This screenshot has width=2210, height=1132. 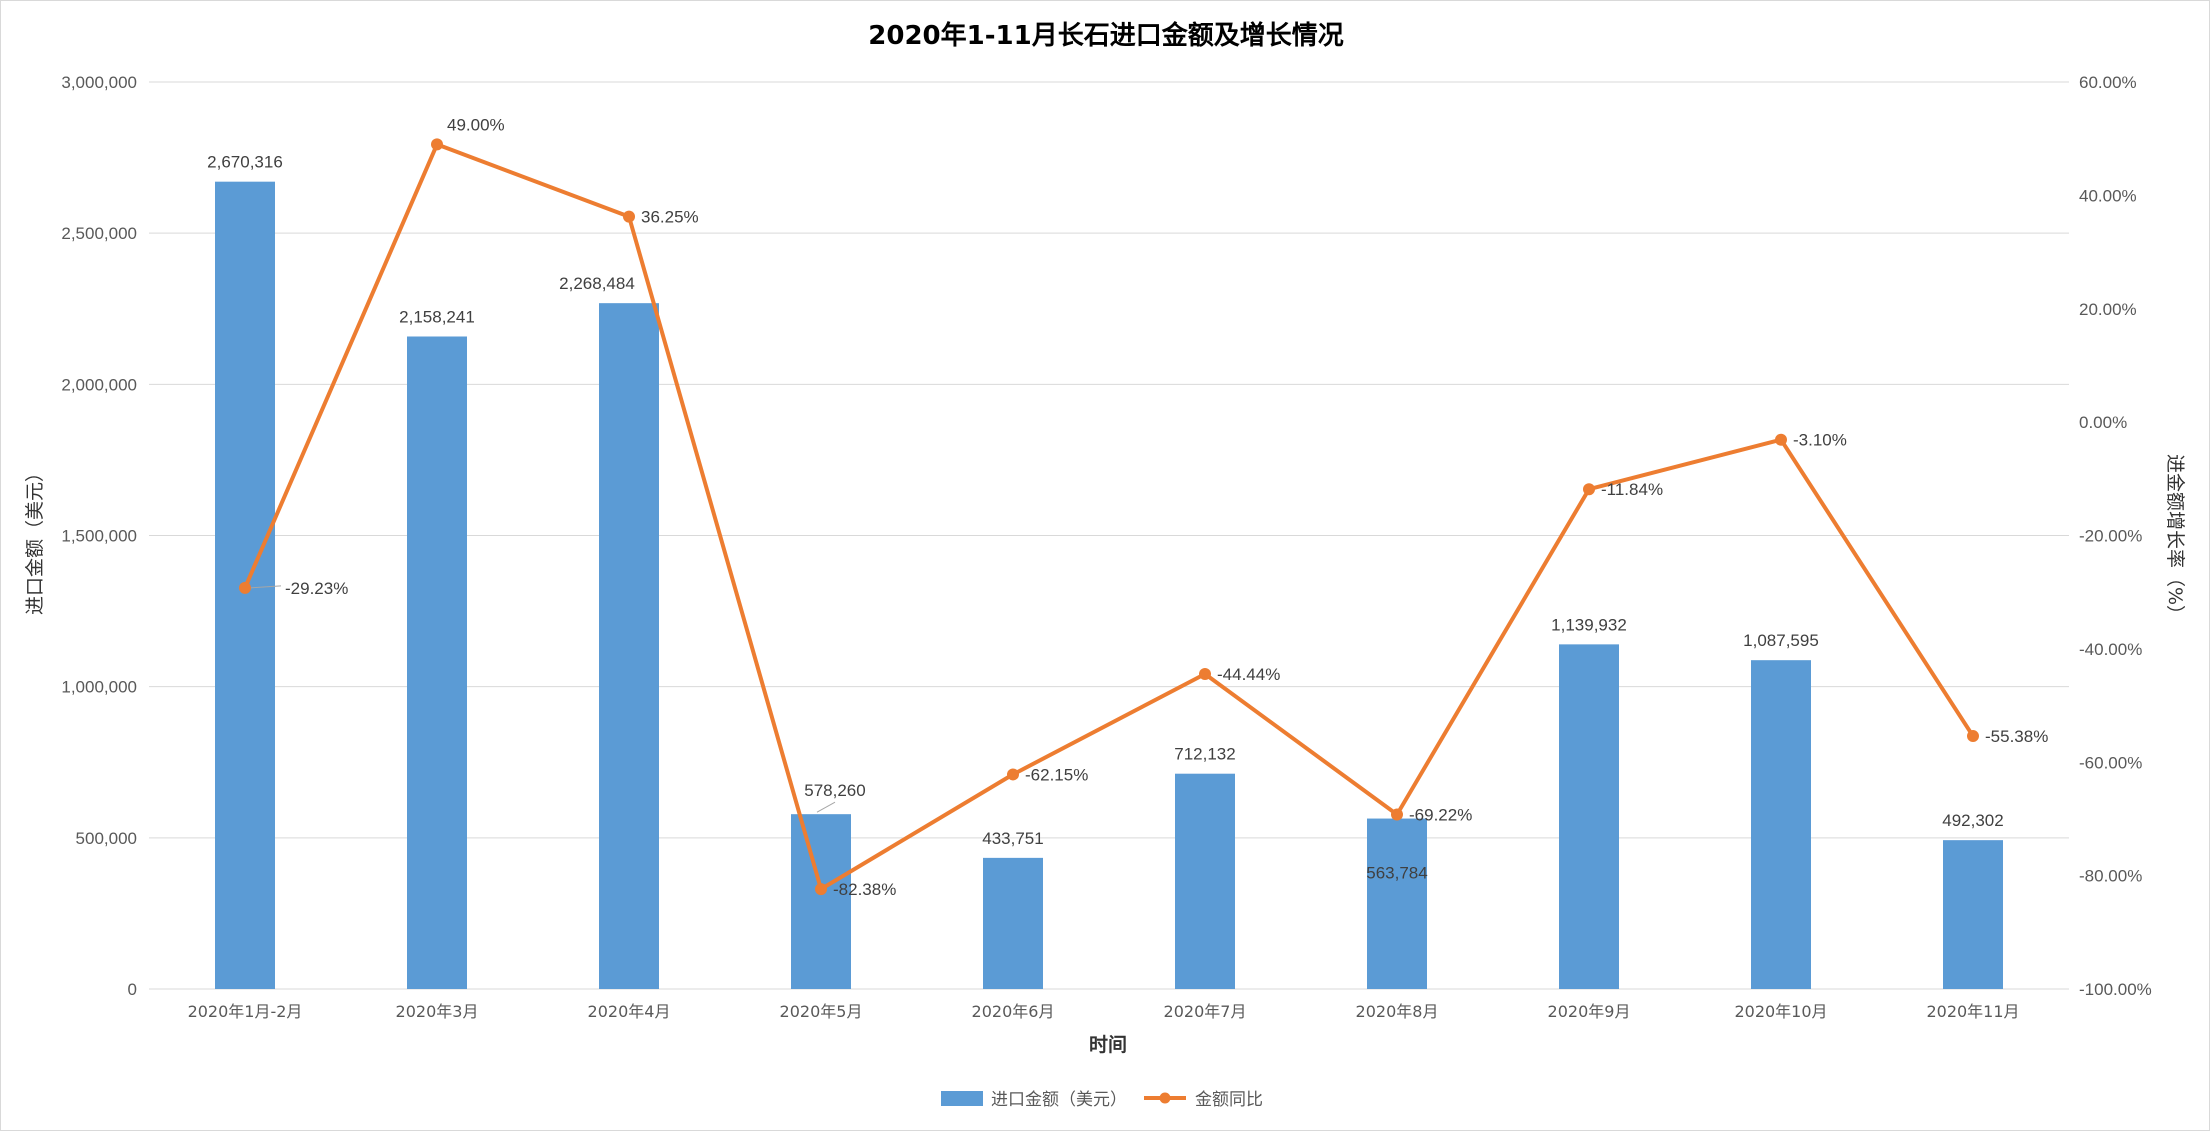 What do you see at coordinates (1589, 624) in the screenshot?
I see `bar-data-label: 1,139,932` at bounding box center [1589, 624].